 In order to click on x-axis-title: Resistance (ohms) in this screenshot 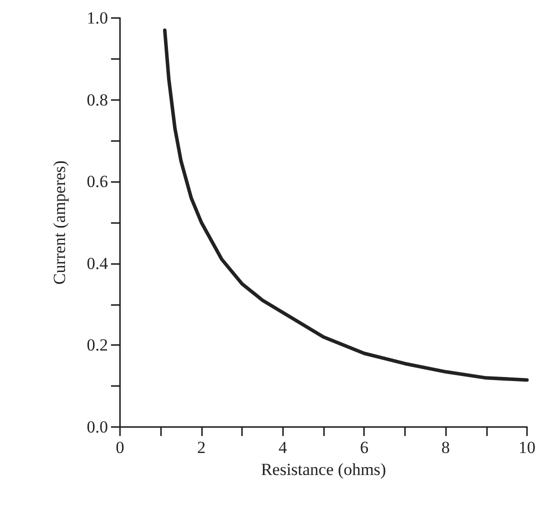, I will do `click(323, 469)`.